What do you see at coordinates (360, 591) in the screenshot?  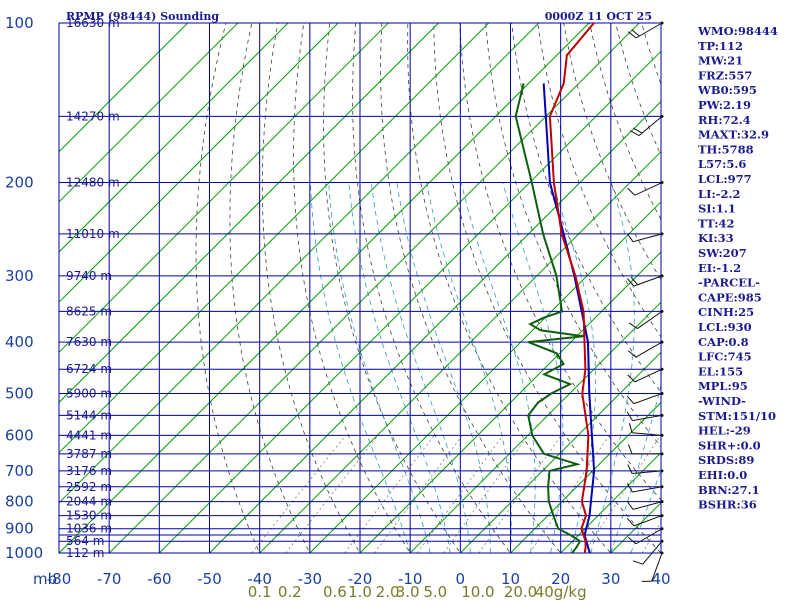 I see `mixing-ratio-label: 1.0` at bounding box center [360, 591].